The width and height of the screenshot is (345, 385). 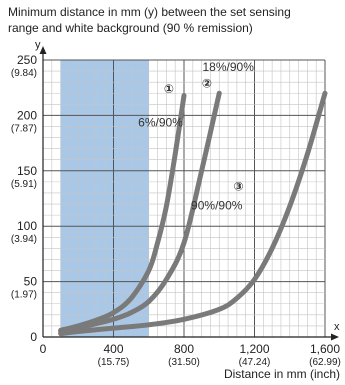 I want to click on series-marker-3: ③, so click(x=239, y=187).